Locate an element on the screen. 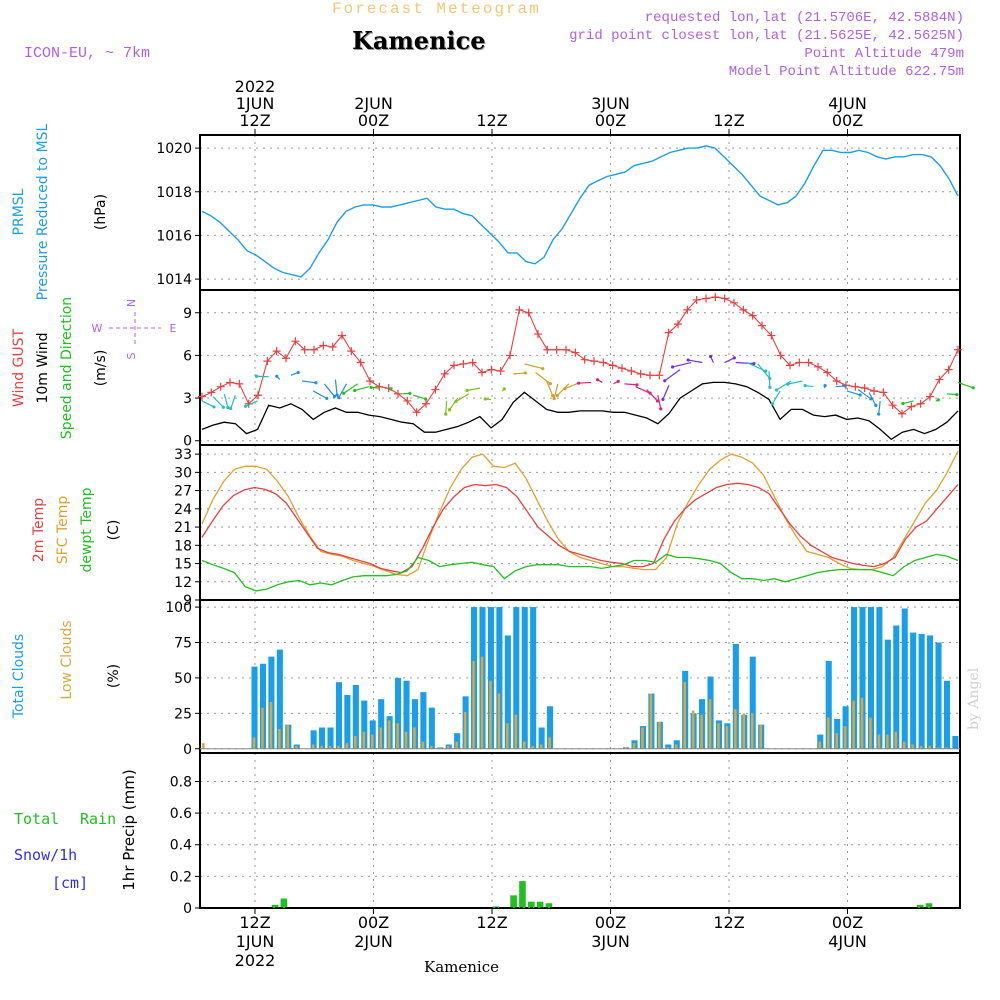  ytick-label-0-2: 1018 is located at coordinates (174, 193).